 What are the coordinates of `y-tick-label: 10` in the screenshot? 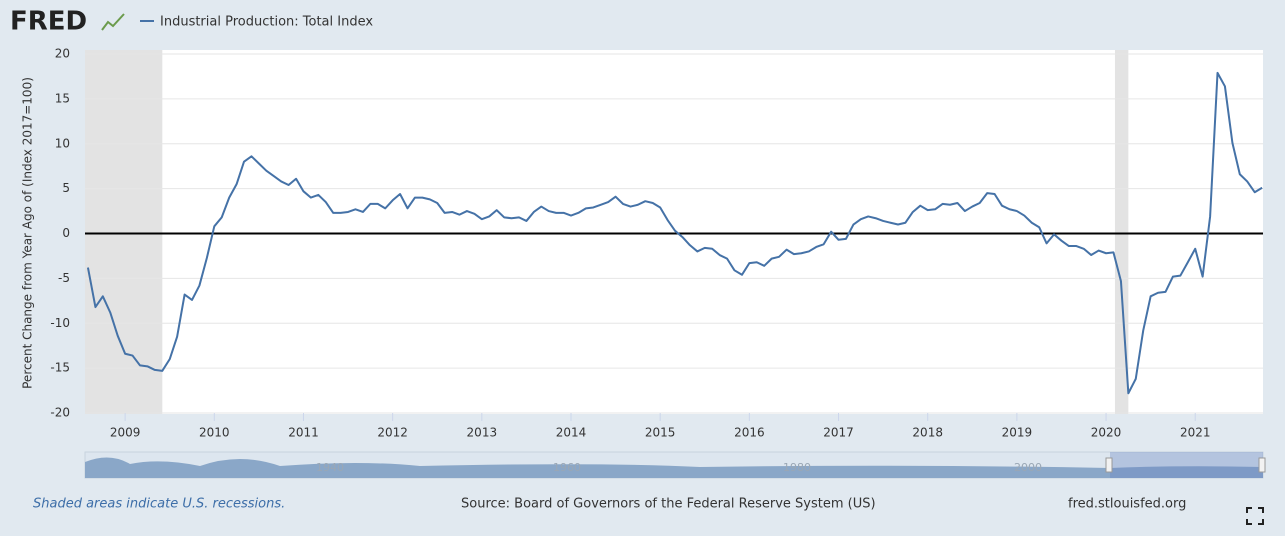 It's located at (62, 143).